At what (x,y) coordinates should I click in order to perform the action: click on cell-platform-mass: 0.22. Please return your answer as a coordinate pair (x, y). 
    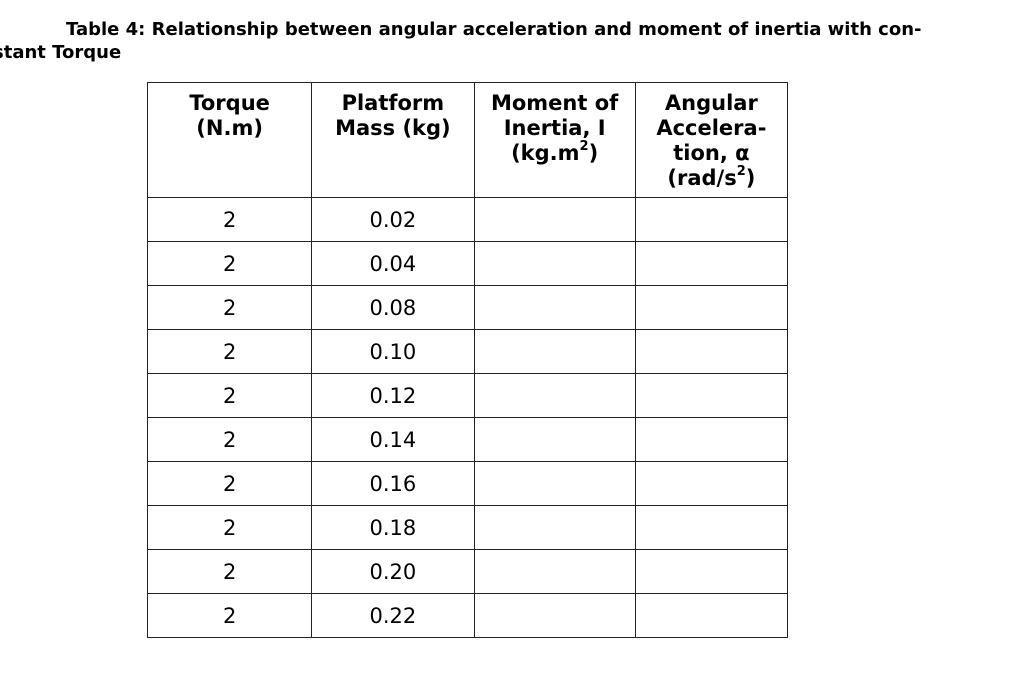
    Looking at the image, I should click on (393, 615).